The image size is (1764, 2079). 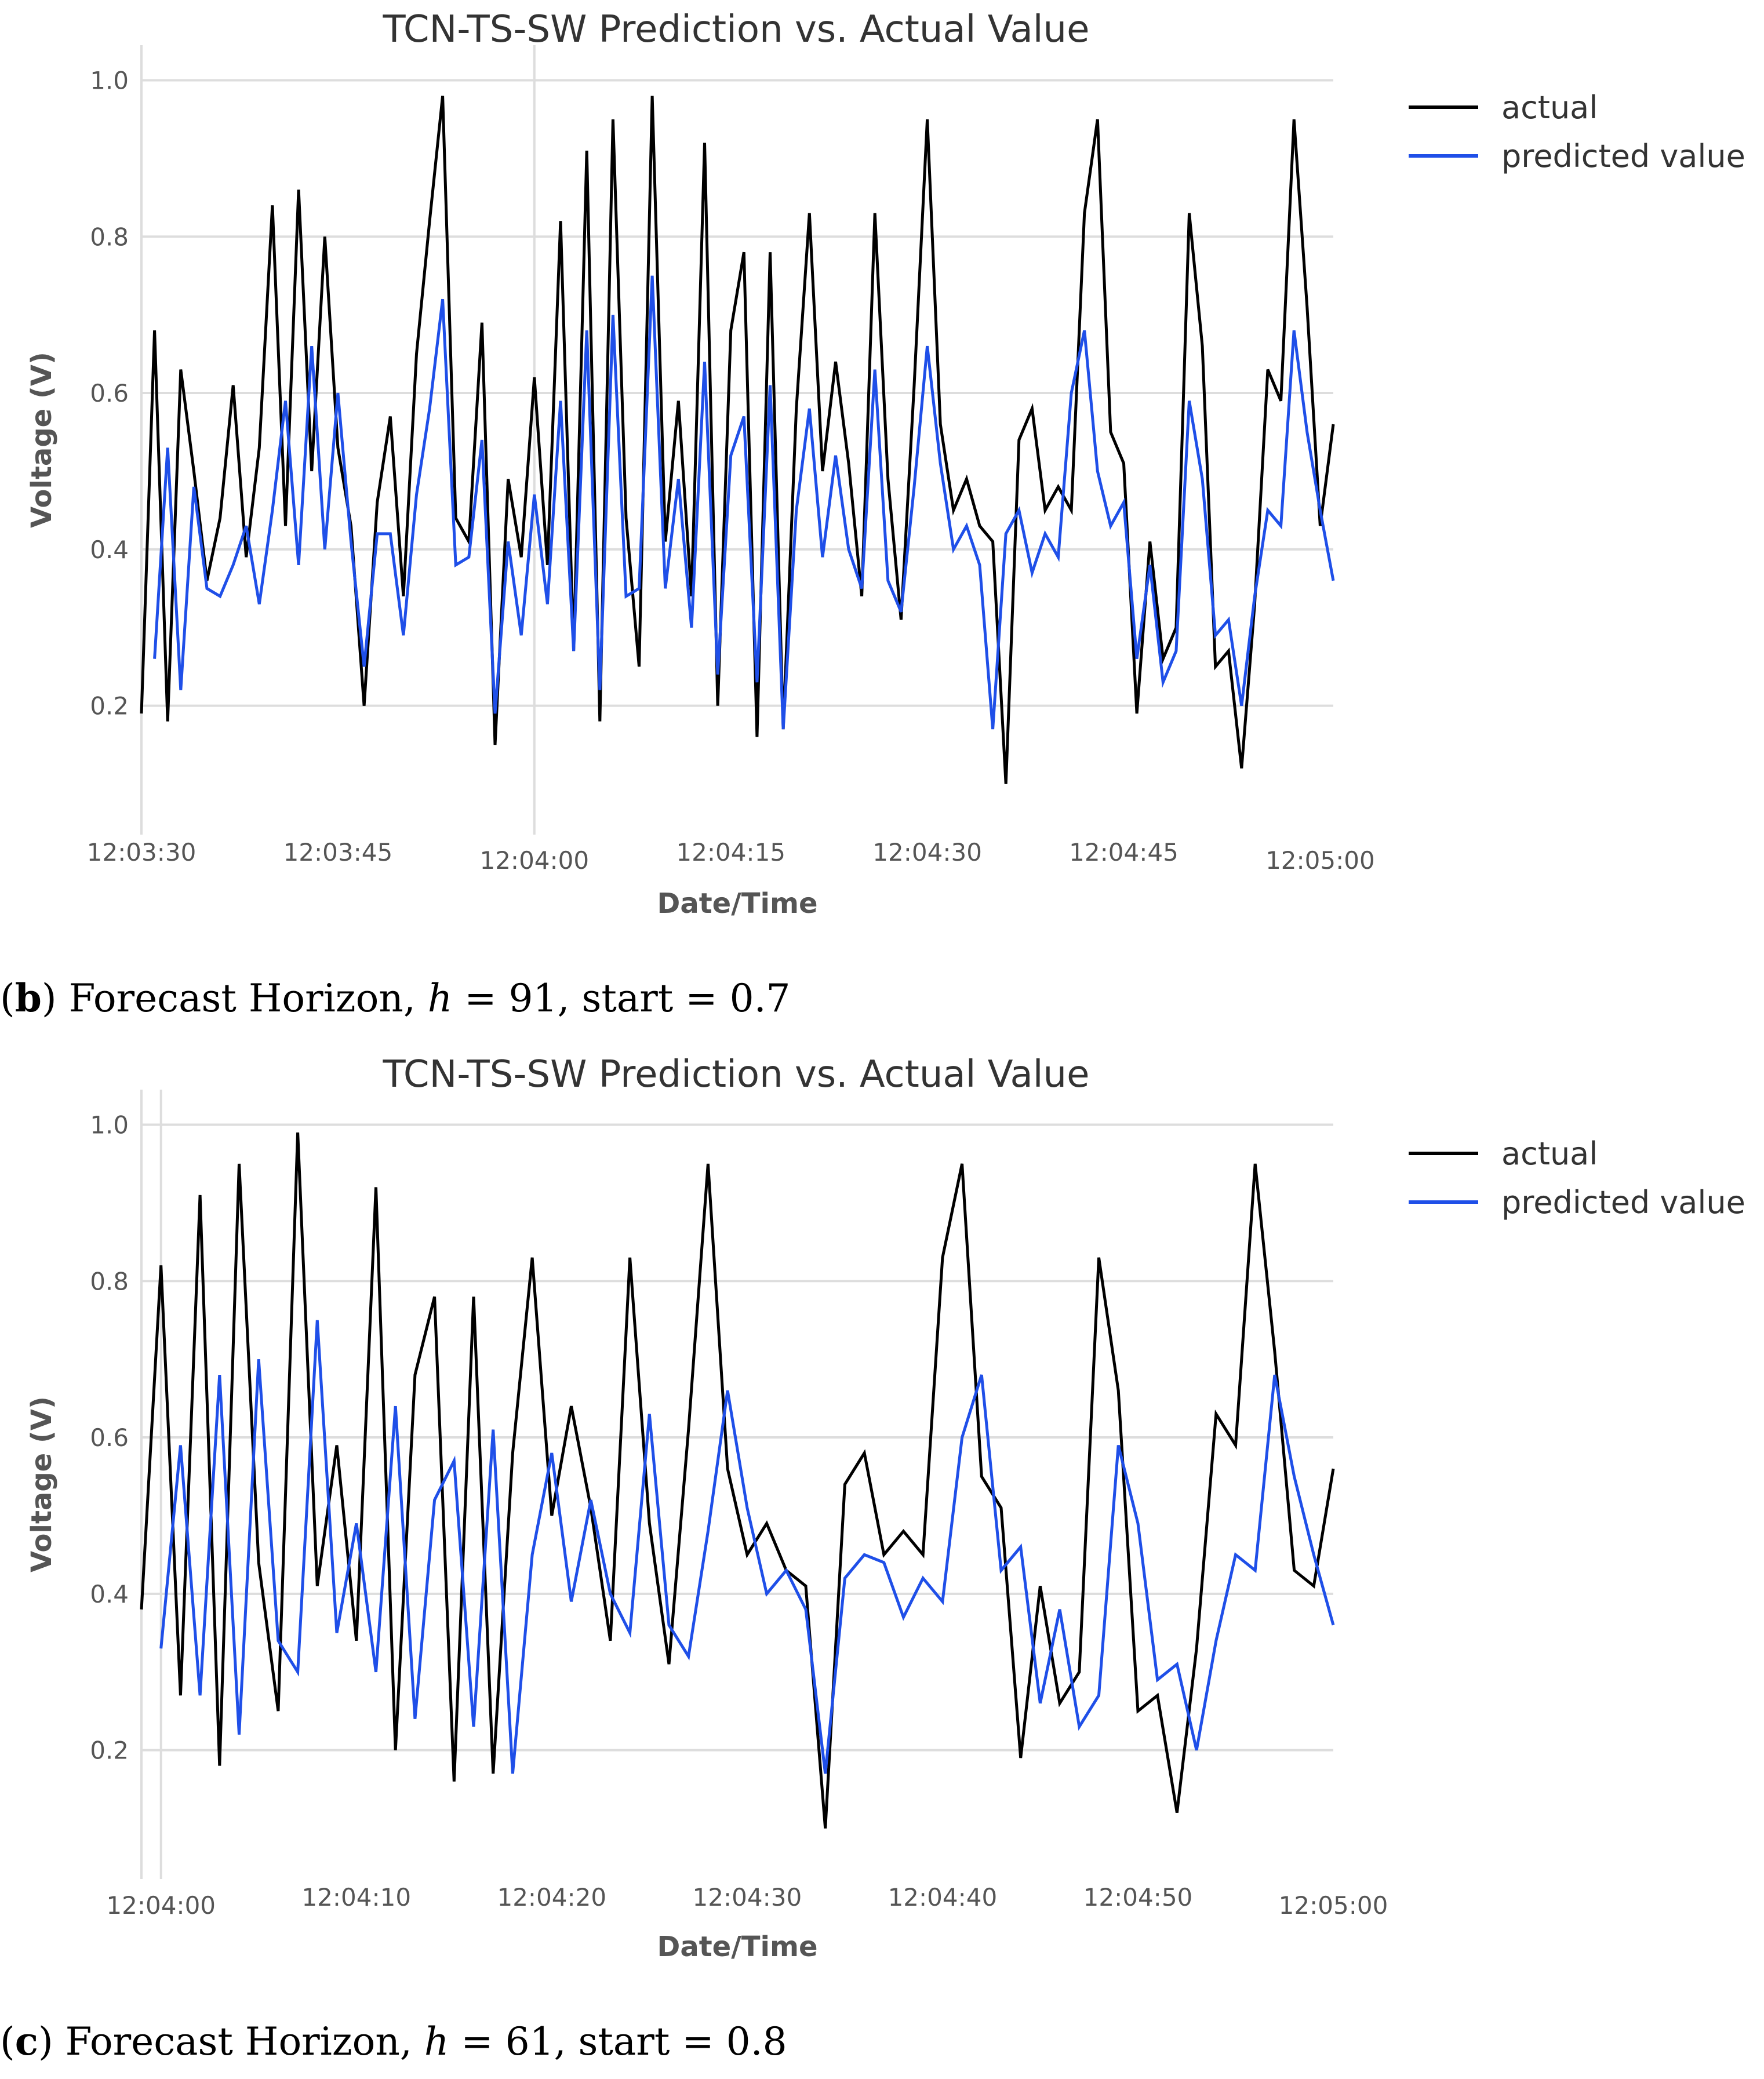 What do you see at coordinates (621, 999) in the screenshot?
I see `caption-text-value: = 91, start = 0.7` at bounding box center [621, 999].